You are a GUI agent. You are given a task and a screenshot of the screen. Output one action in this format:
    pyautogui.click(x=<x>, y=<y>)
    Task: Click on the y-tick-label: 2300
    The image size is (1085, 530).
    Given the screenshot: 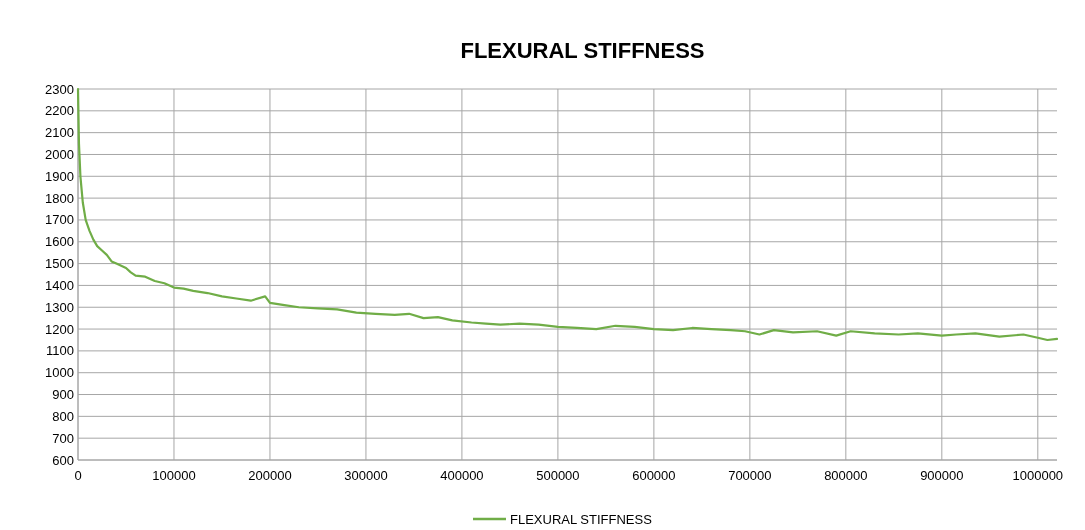 What is the action you would take?
    pyautogui.click(x=59, y=89)
    